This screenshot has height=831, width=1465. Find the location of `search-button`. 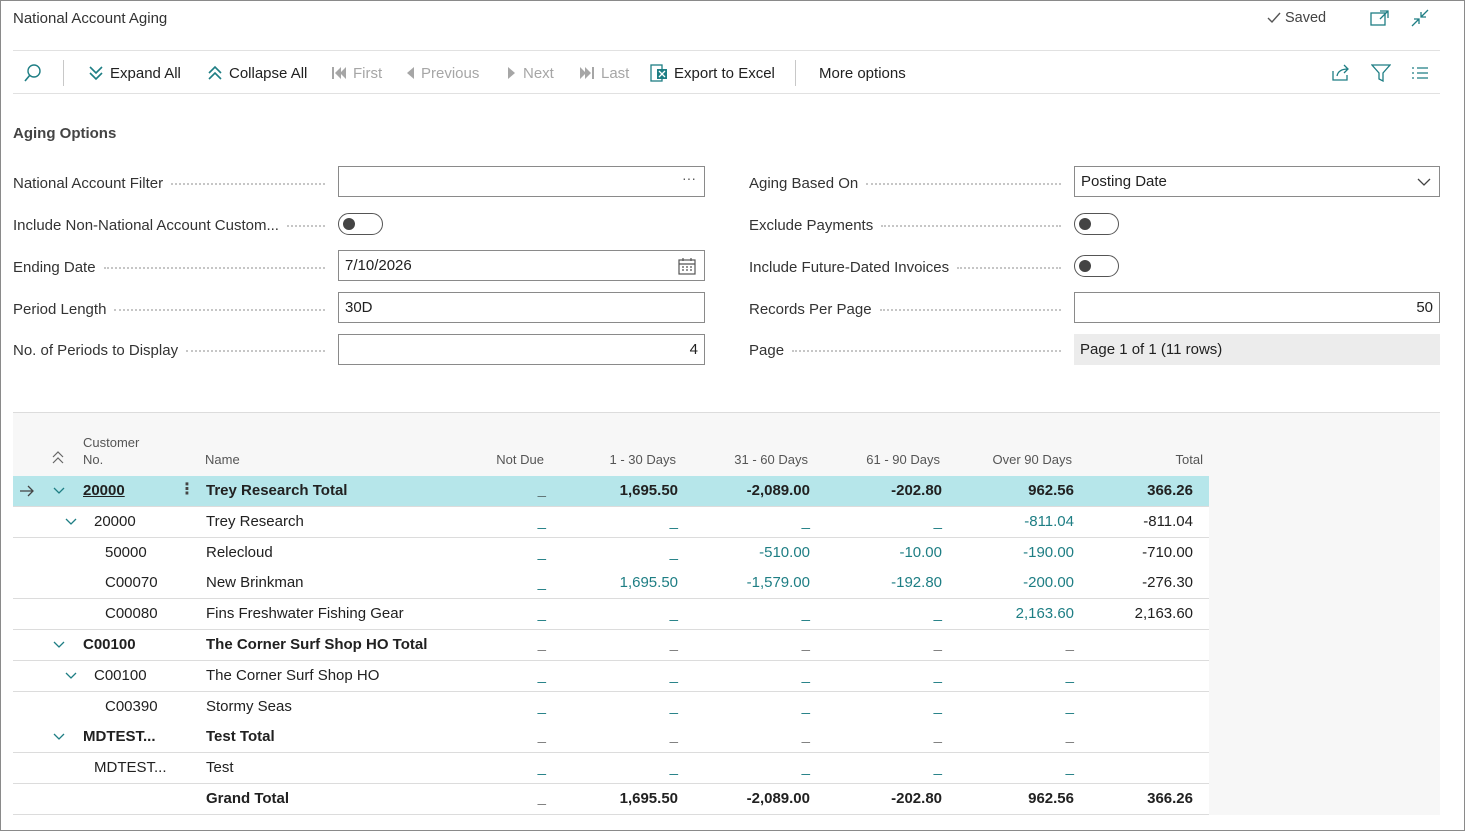

search-button is located at coordinates (33, 73).